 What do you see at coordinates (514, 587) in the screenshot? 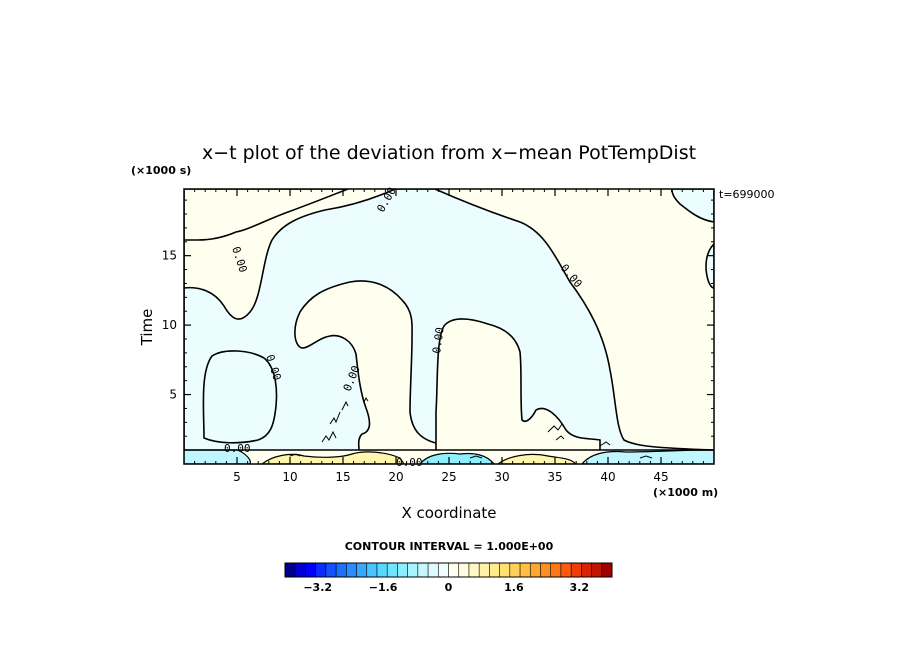
I see `colorbar-tick-label: 1.6` at bounding box center [514, 587].